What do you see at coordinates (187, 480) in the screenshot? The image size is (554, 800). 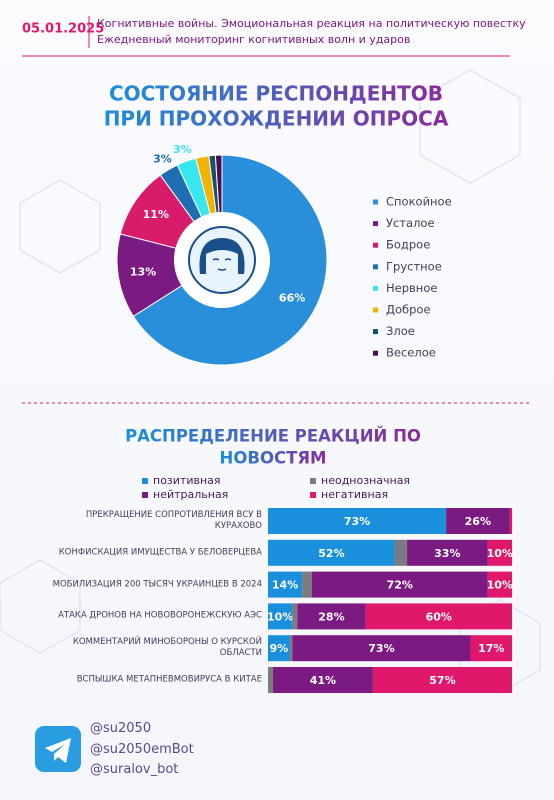 I see `legend-label: позитивная` at bounding box center [187, 480].